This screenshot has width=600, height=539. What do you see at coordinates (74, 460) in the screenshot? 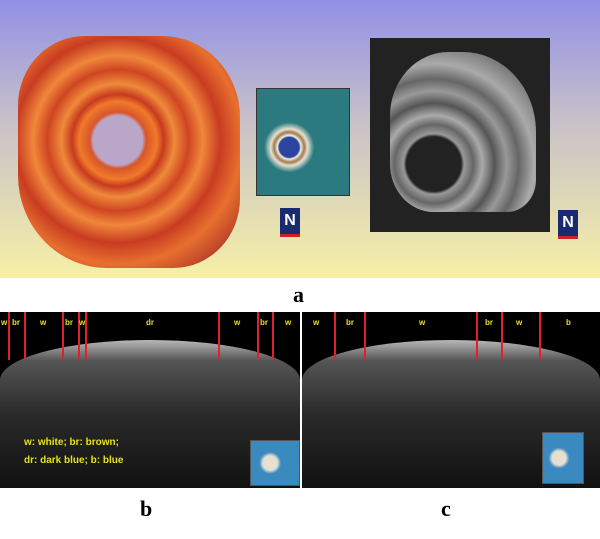
I see `legend-line: dr: dark blue; b: blue` at bounding box center [74, 460].